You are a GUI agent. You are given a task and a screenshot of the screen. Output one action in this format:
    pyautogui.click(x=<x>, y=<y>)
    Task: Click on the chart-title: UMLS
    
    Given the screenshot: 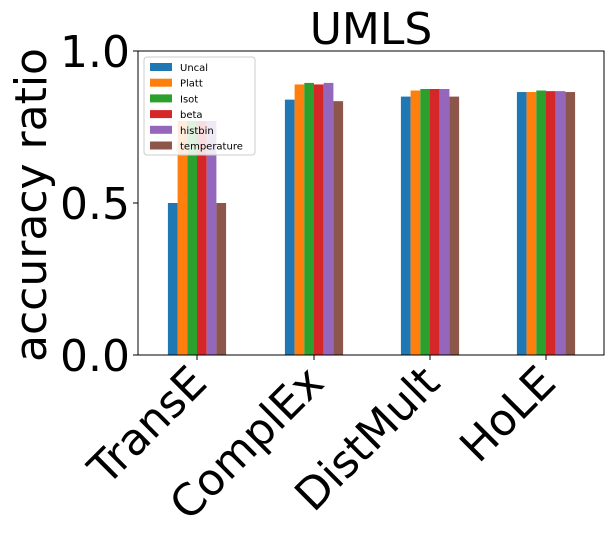 What is the action you would take?
    pyautogui.click(x=371, y=29)
    